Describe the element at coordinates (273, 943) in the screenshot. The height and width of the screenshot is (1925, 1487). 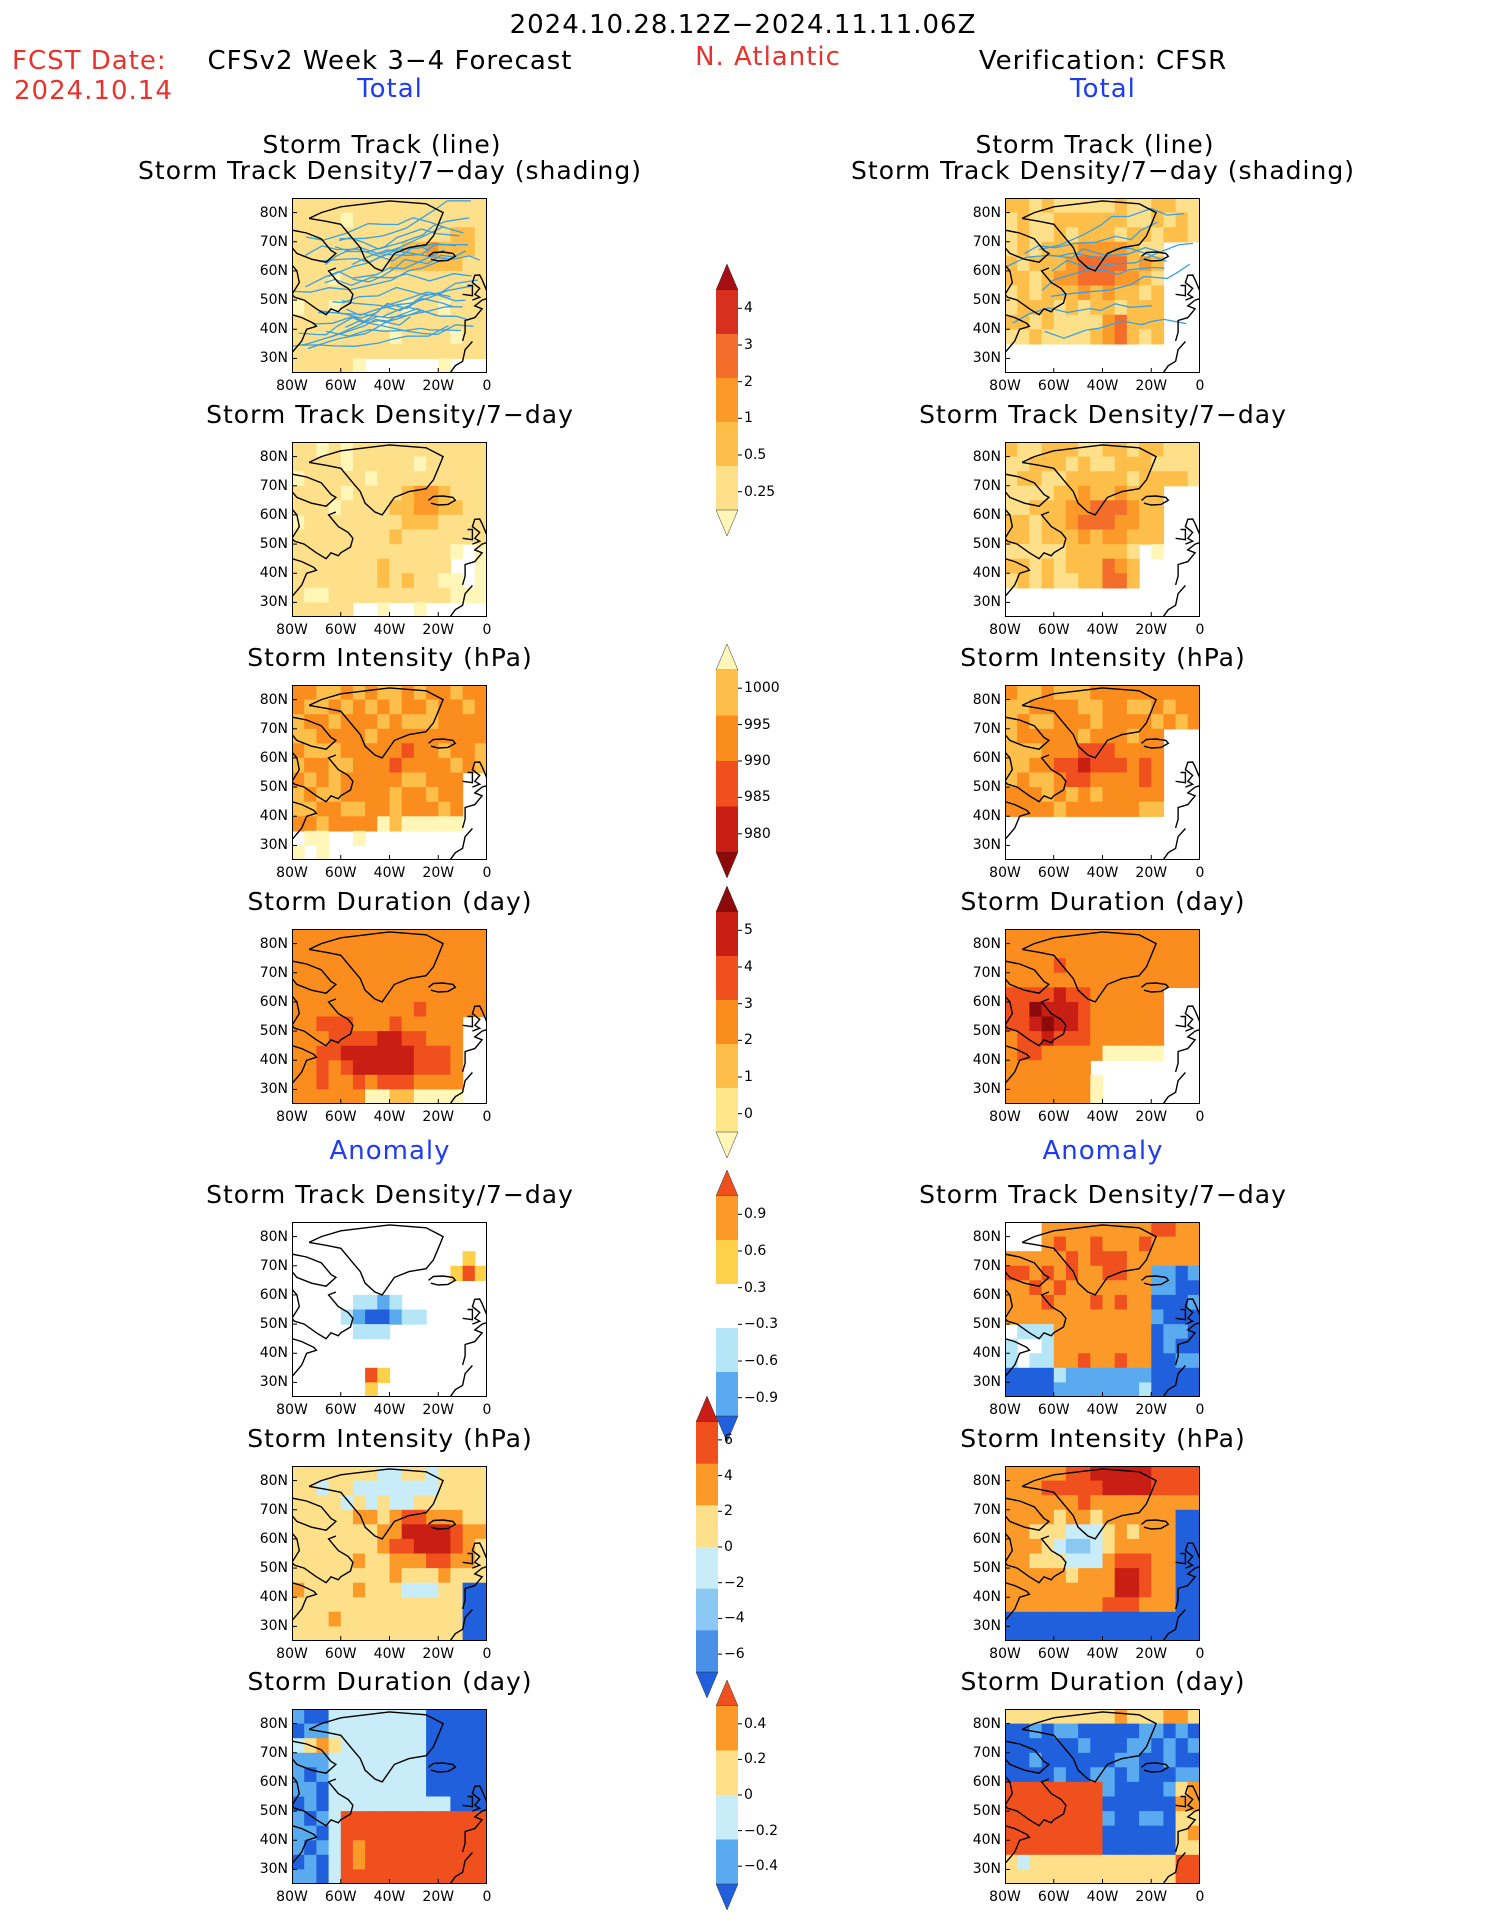
I see `lat-tick-label: 80N` at that location.